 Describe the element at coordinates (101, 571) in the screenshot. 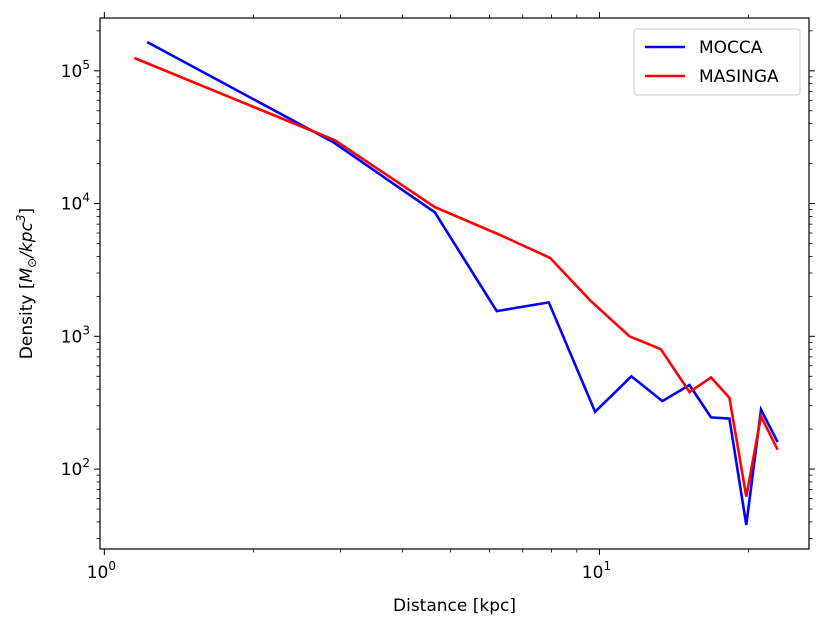

I see `x-tick-label: 10⁰` at that location.